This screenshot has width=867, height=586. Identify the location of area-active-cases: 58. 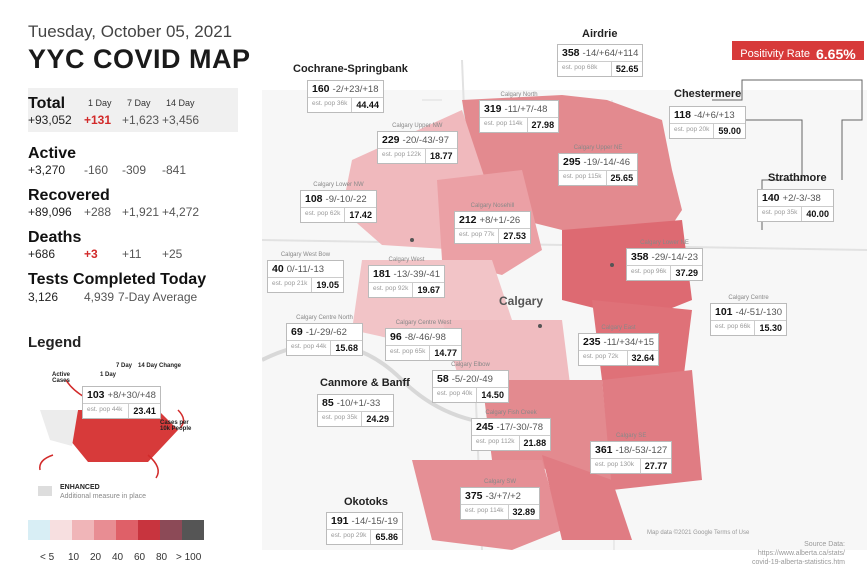
(443, 379).